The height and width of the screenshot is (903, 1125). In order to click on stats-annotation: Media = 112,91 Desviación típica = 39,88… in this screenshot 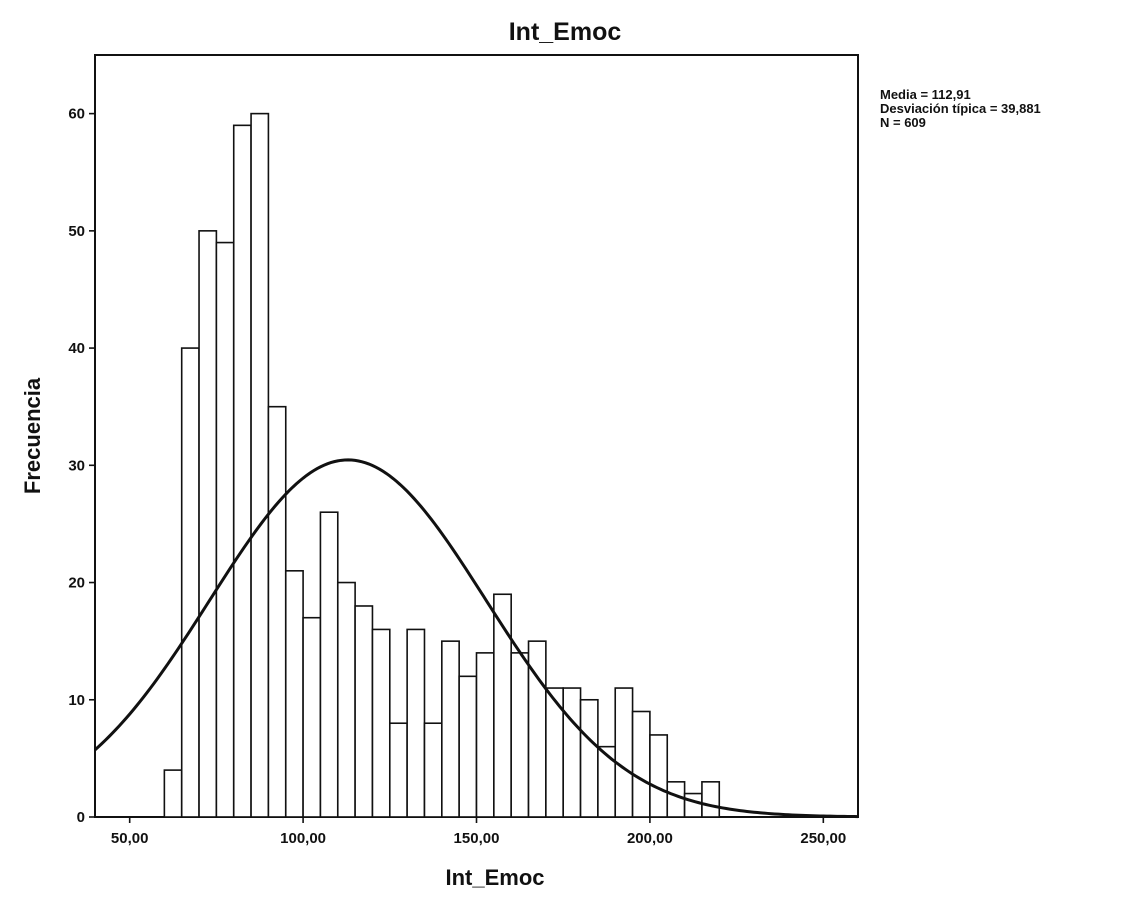, I will do `click(960, 109)`.